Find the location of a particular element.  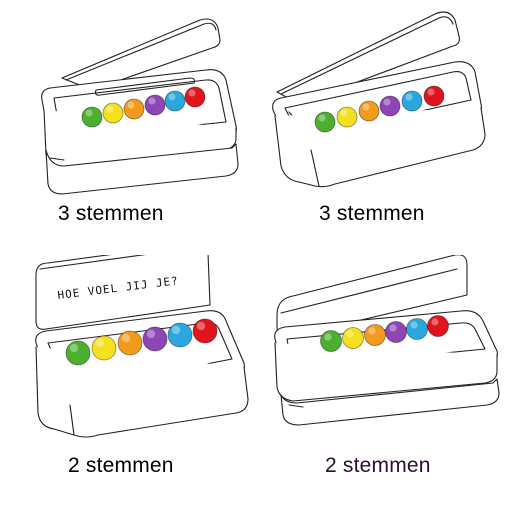

caption-box-1: 3 stemmen is located at coordinates (111, 213).